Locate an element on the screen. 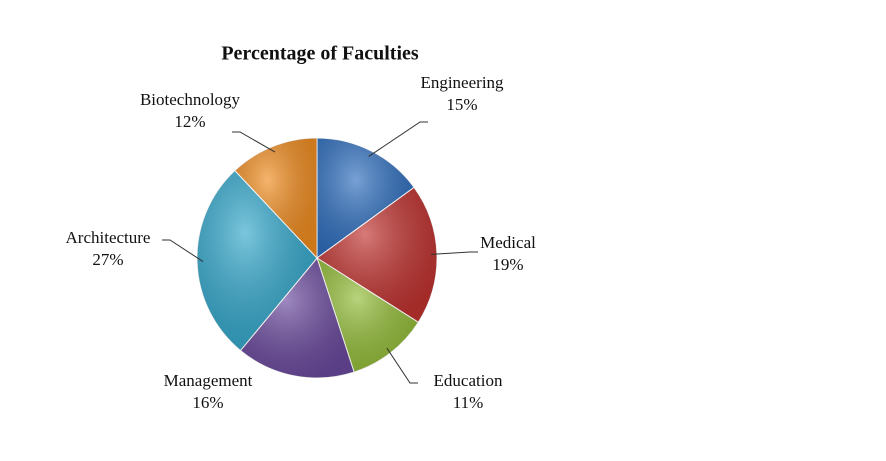  data-label-name: Engineering is located at coordinates (462, 82).